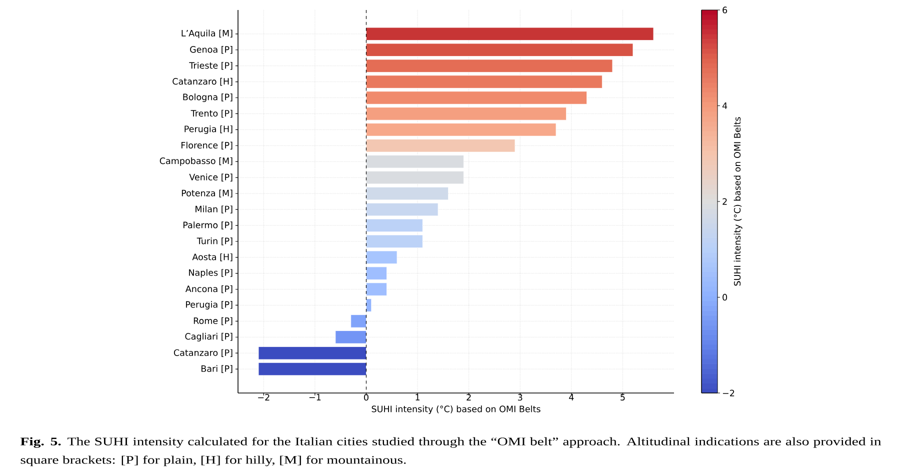 The height and width of the screenshot is (471, 900). What do you see at coordinates (212, 257) in the screenshot?
I see `y-tick-label: Aosta [H]` at bounding box center [212, 257].